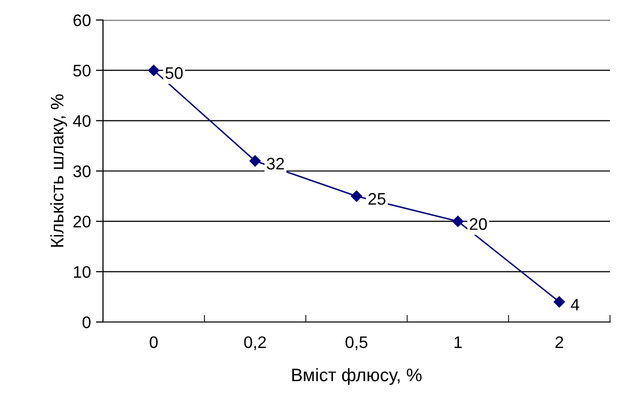  What do you see at coordinates (357, 376) in the screenshot?
I see `x-axis-title: Вміст флюсу, %` at bounding box center [357, 376].